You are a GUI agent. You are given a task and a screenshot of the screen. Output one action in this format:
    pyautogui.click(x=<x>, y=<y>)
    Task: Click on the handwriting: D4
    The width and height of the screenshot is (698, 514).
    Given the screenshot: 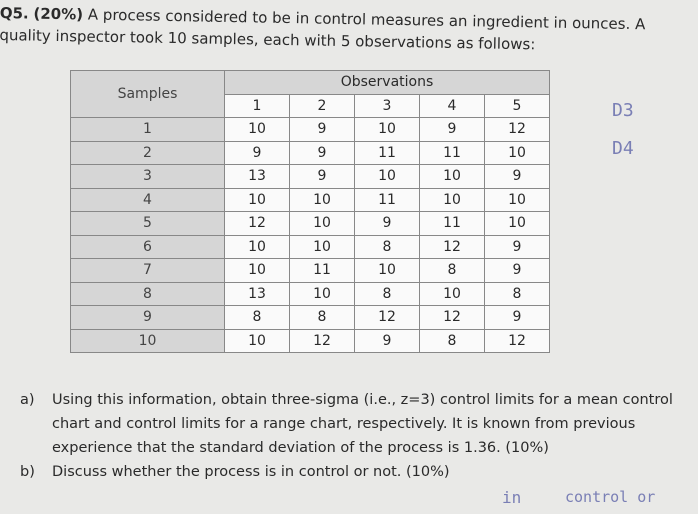 What is the action you would take?
    pyautogui.click(x=623, y=148)
    